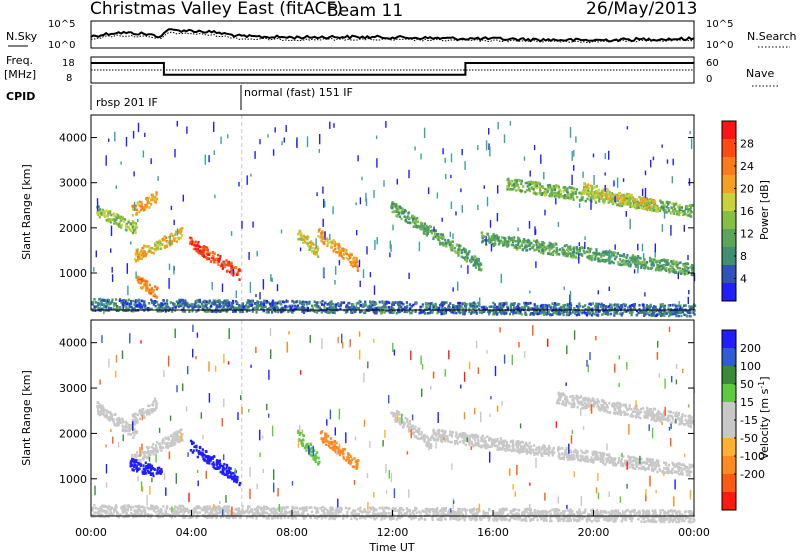 This screenshot has width=800, height=554. Describe the element at coordinates (712, 63) in the screenshot. I see `nave-tick-top: 60` at that location.